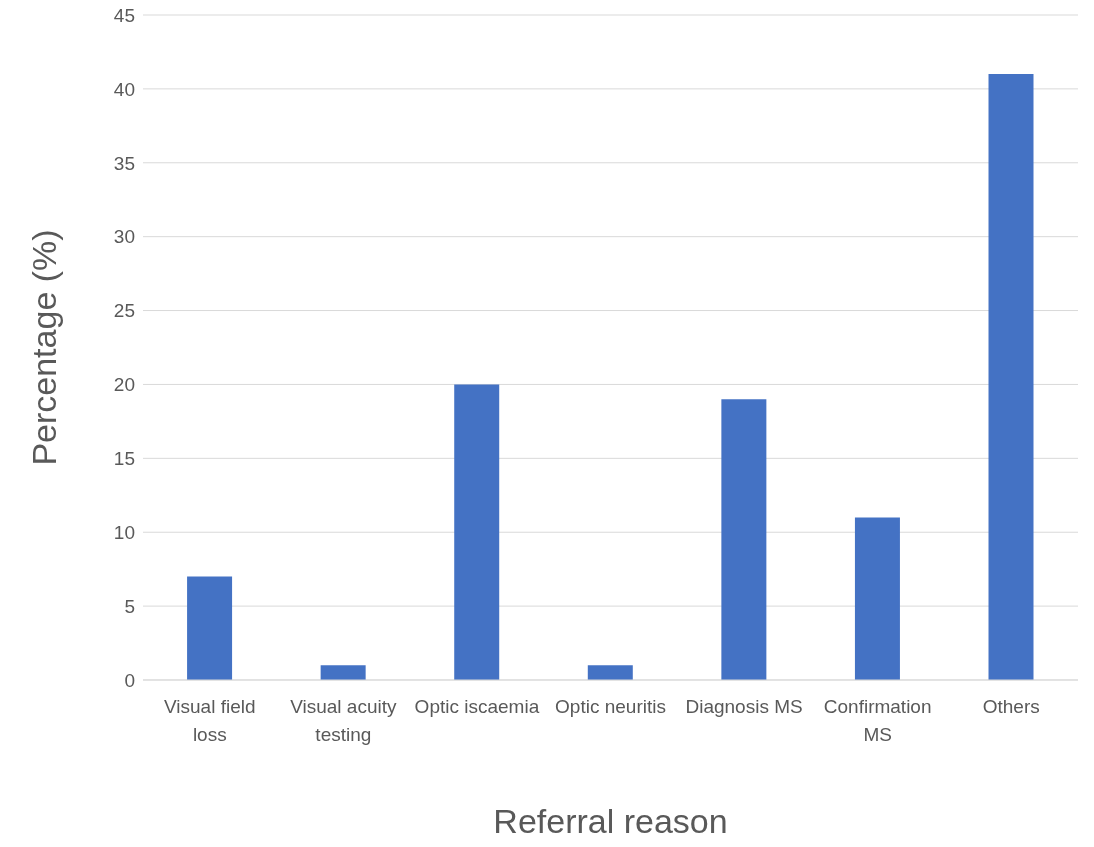 Image resolution: width=1094 pixels, height=847 pixels. What do you see at coordinates (610, 821) in the screenshot?
I see `x-axis-title: Referral reason` at bounding box center [610, 821].